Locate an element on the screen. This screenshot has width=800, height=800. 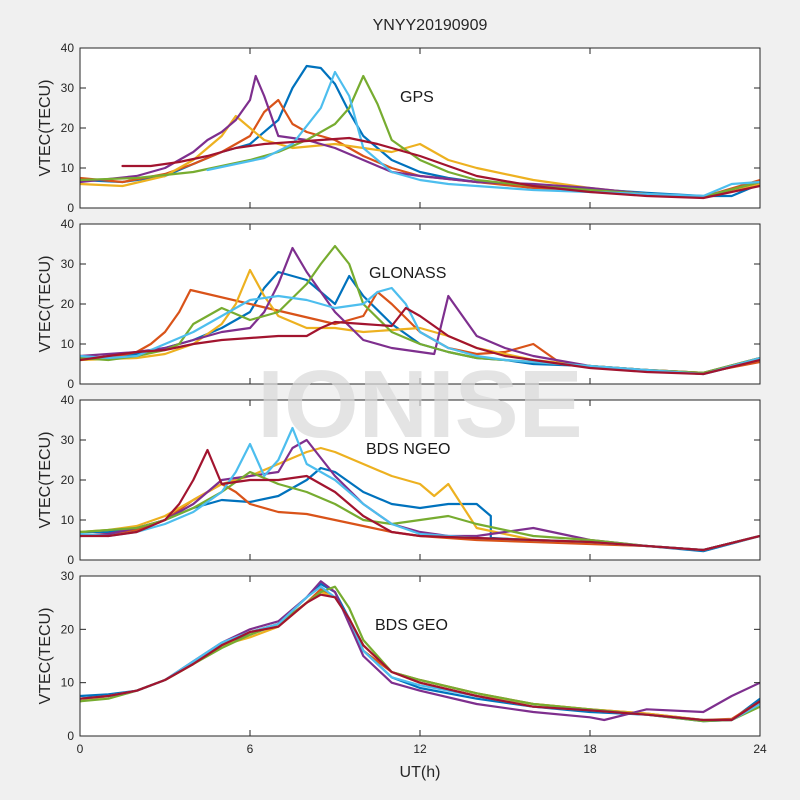
watermark: IONISE is located at coordinates (419, 404).